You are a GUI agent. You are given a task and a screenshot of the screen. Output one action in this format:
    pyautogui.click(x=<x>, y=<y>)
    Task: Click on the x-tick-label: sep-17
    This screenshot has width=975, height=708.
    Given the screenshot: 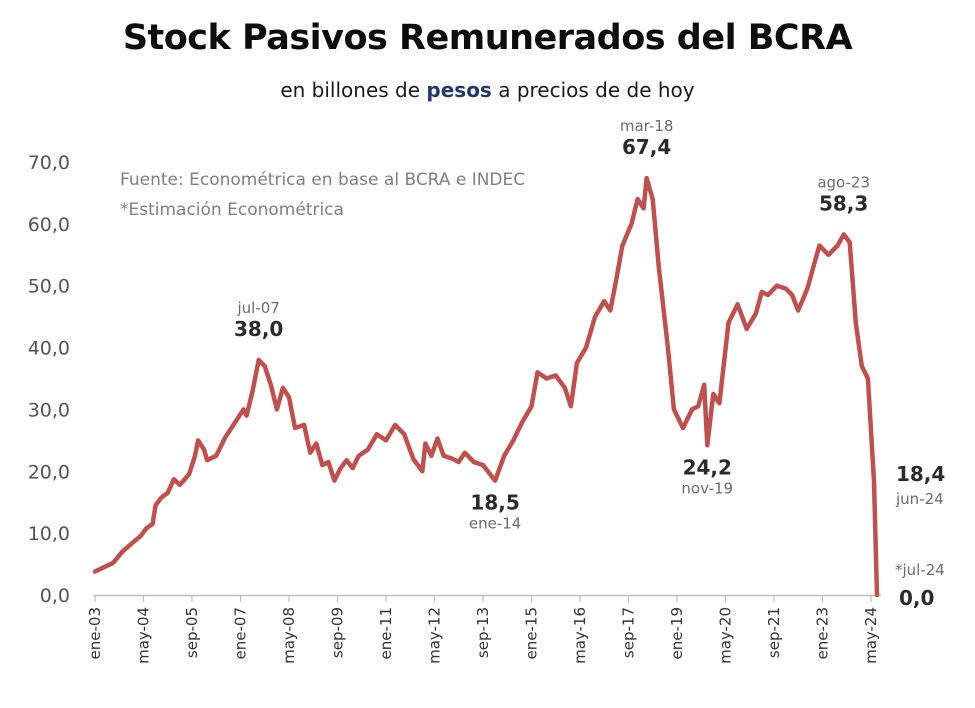 What is the action you would take?
    pyautogui.click(x=628, y=632)
    